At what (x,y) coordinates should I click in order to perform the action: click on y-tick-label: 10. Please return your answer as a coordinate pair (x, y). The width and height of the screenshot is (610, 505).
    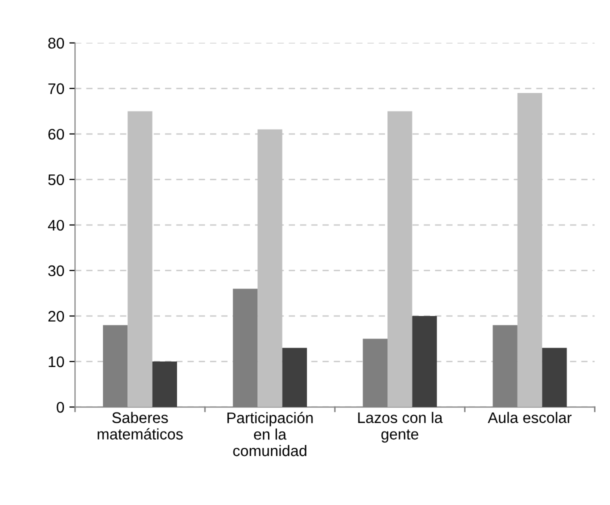
    Looking at the image, I should click on (56, 362).